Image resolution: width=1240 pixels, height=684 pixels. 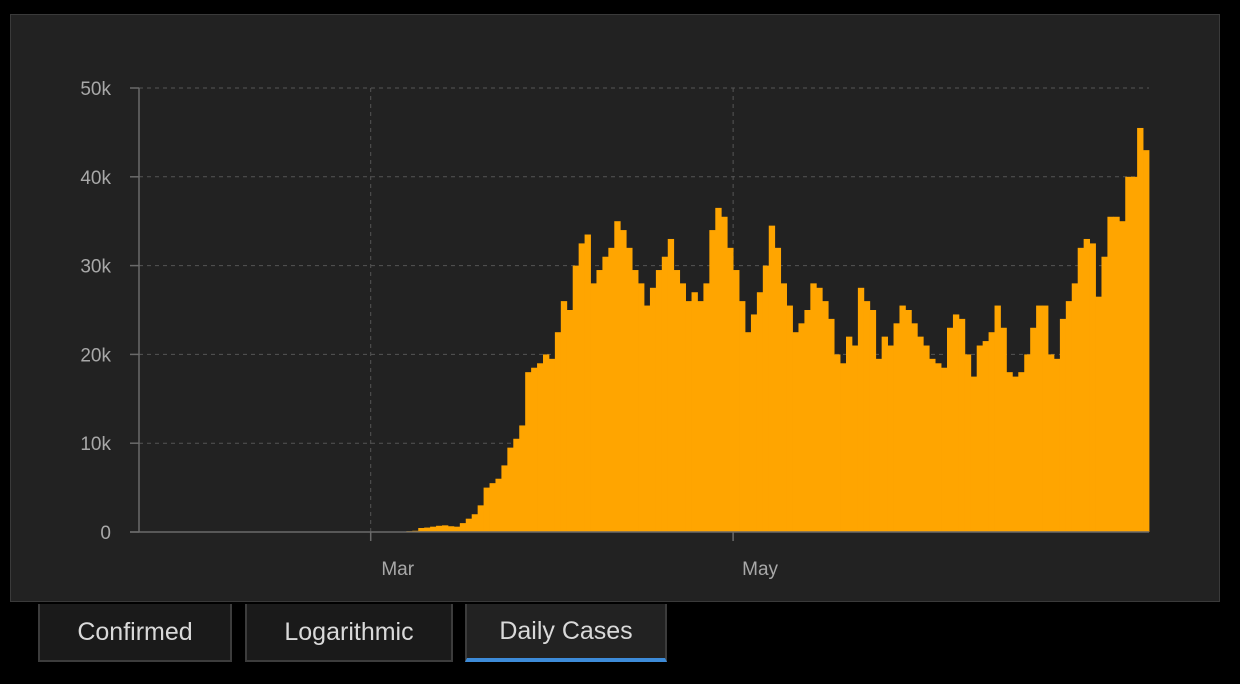 What do you see at coordinates (95, 89) in the screenshot?
I see `y-tick-label: 50k` at bounding box center [95, 89].